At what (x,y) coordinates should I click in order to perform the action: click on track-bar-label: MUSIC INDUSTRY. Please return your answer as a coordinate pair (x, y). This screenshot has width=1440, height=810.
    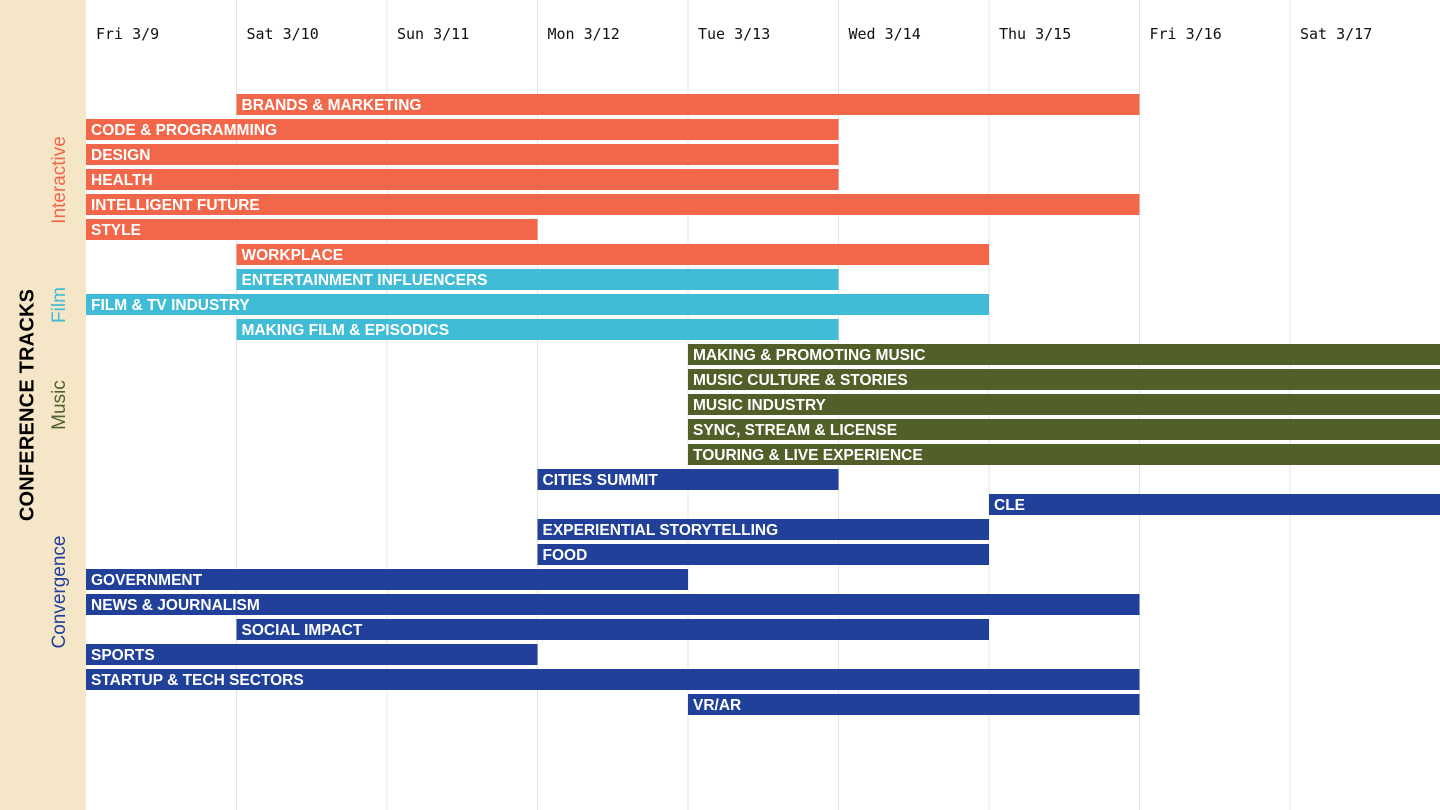
    Looking at the image, I should click on (760, 405).